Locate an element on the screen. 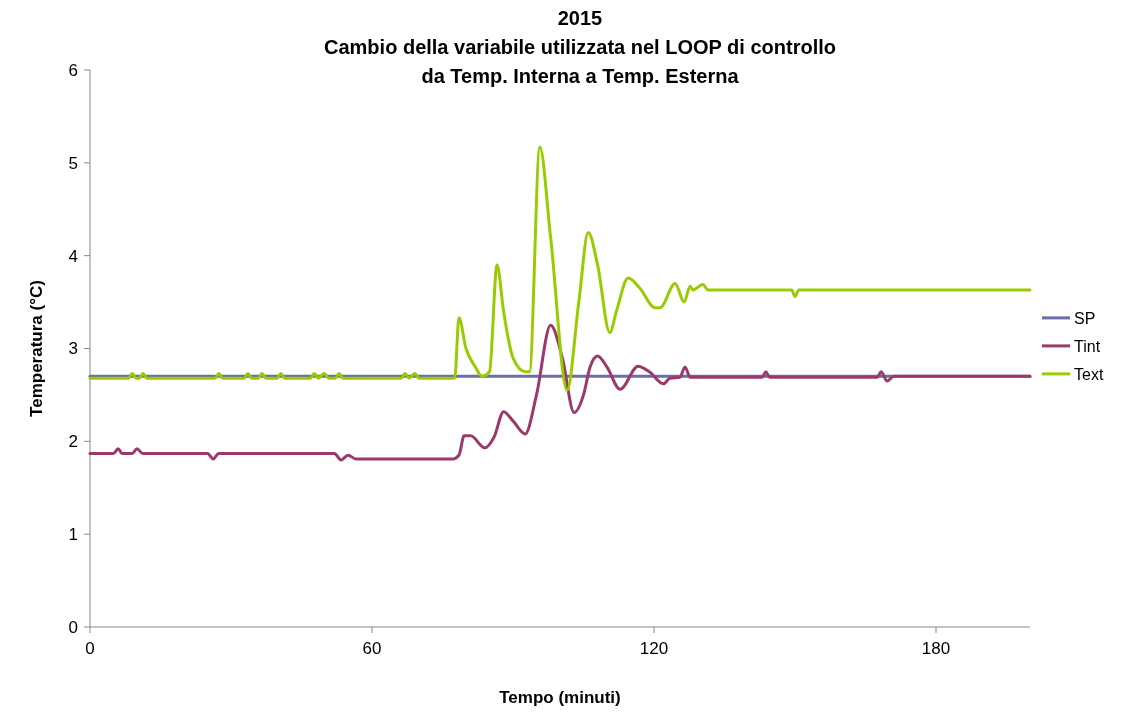 This screenshot has width=1147, height=715. y-tick-label: 0 is located at coordinates (73, 627).